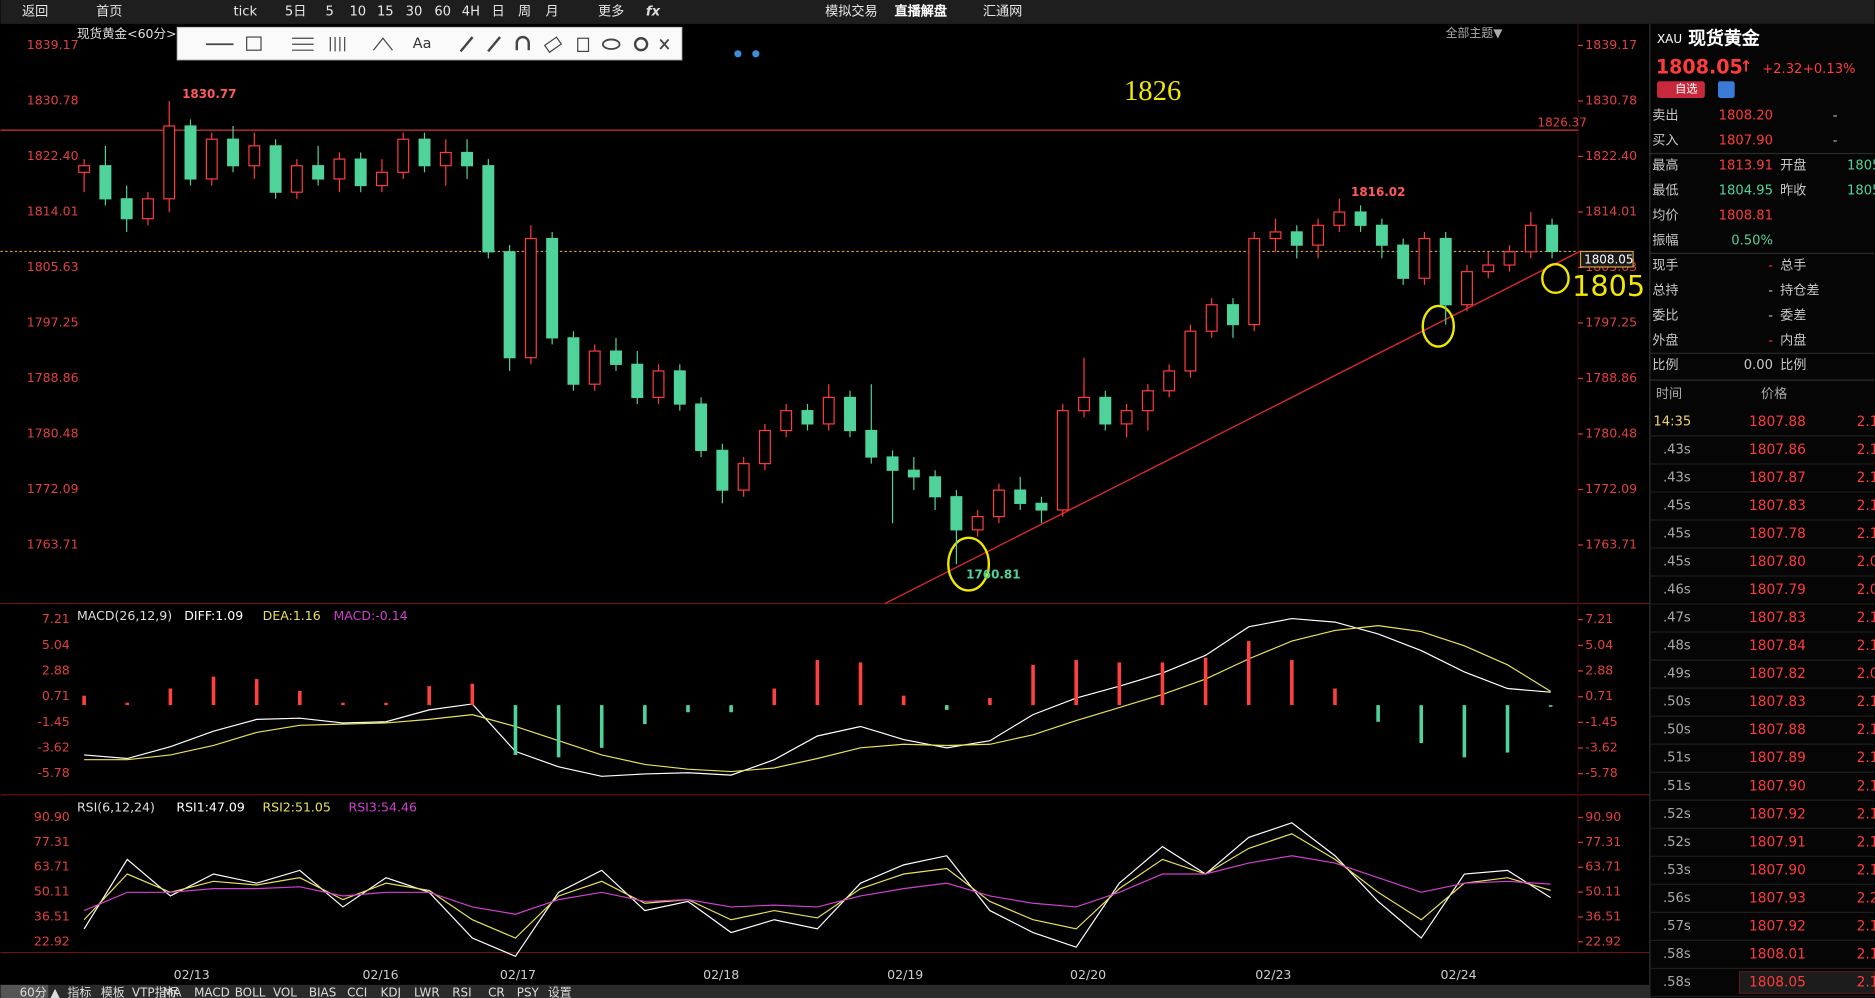 The height and width of the screenshot is (998, 1875). Describe the element at coordinates (24, 991) in the screenshot. I see `tab-active` at that location.